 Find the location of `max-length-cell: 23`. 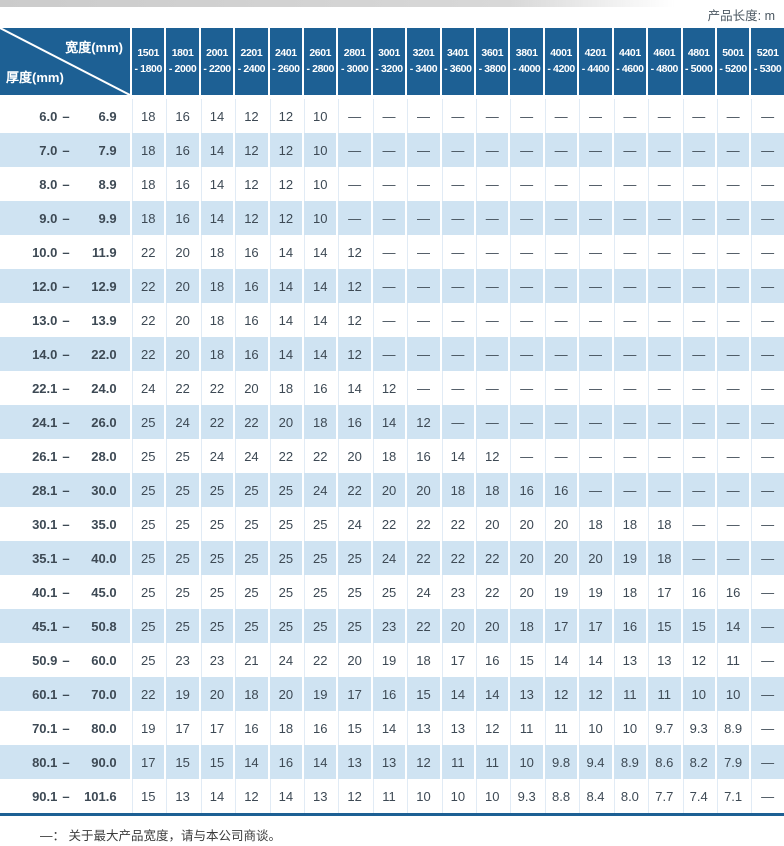

max-length-cell: 23 is located at coordinates (216, 660).